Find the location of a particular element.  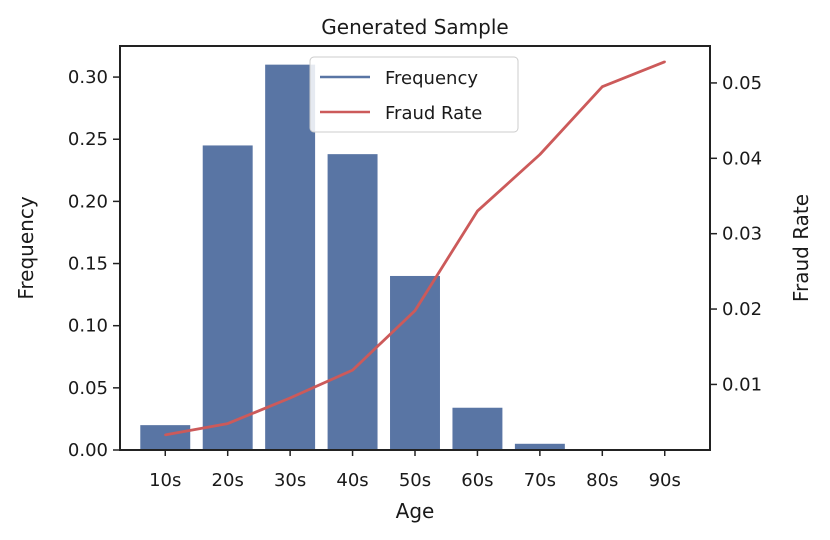

y2-tick-label: 0.04 is located at coordinates (742, 158).